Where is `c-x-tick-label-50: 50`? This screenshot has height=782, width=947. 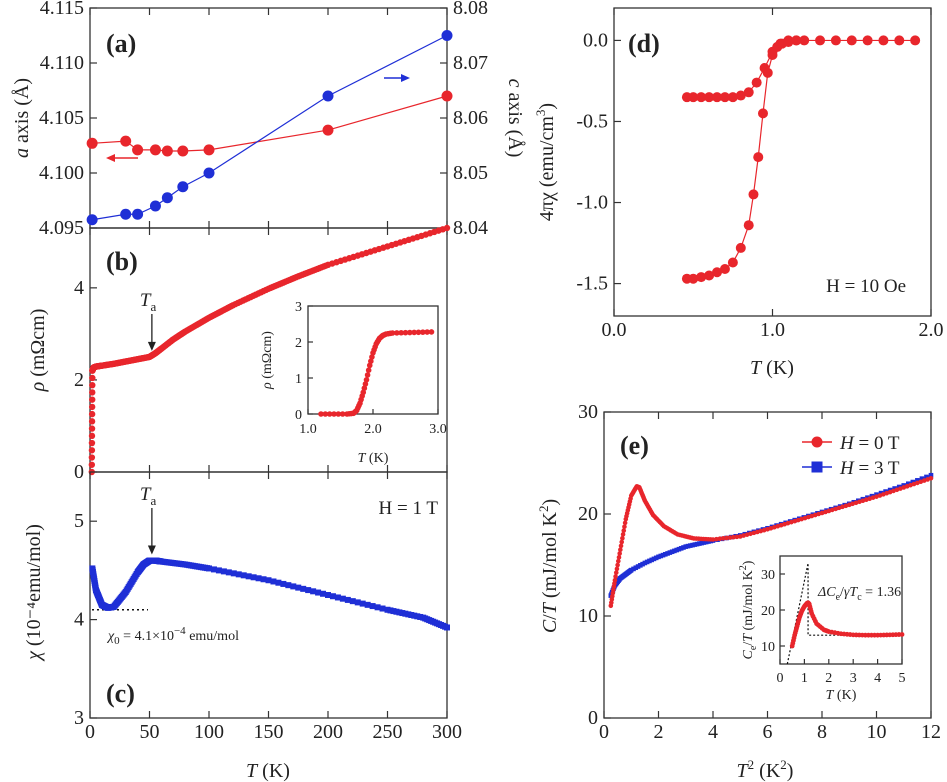
c-x-tick-label-50: 50 is located at coordinates (150, 732).